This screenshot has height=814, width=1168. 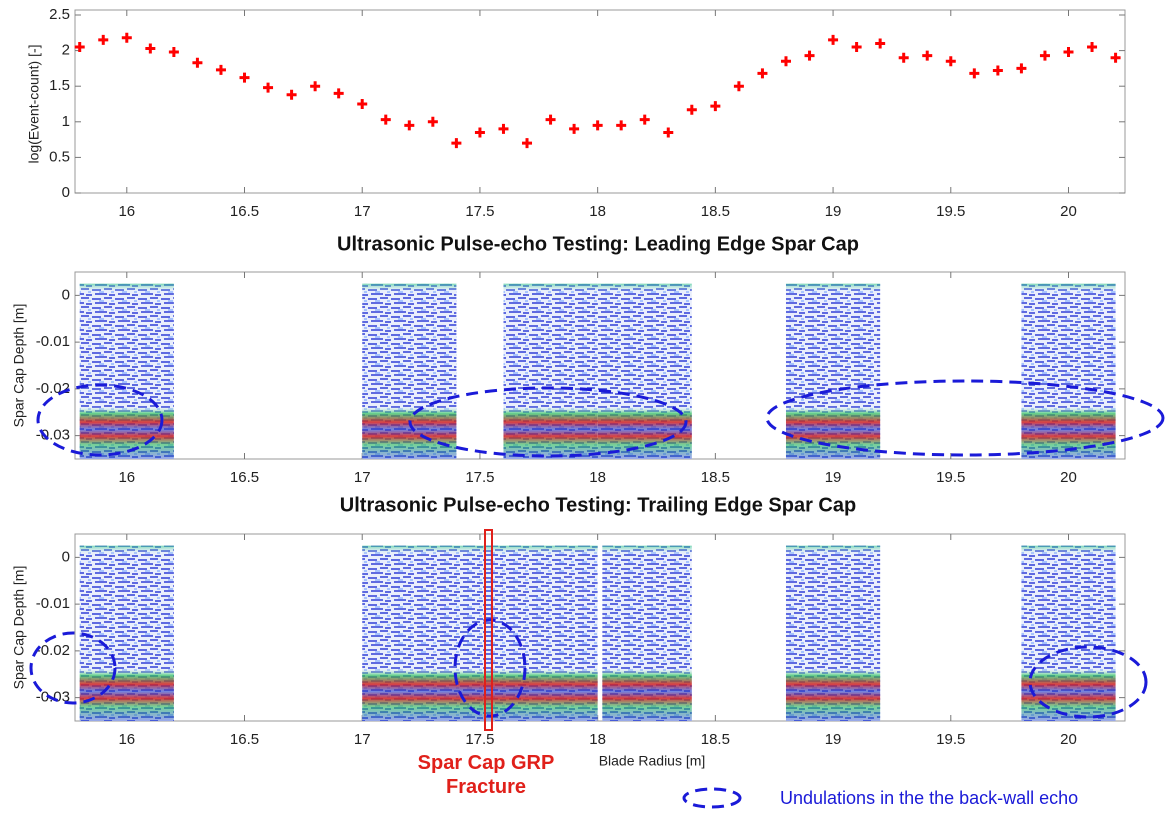 What do you see at coordinates (53, 435) in the screenshot?
I see `y-tick-label: -0.03` at bounding box center [53, 435].